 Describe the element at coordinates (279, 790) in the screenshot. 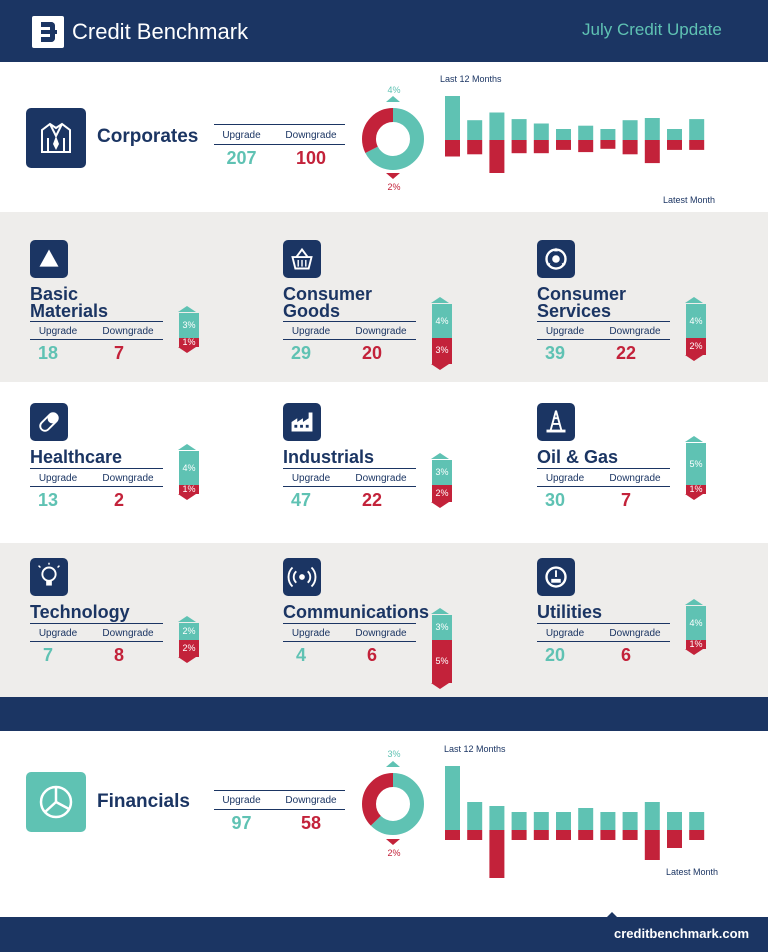

I see `financials-rule-top` at that location.